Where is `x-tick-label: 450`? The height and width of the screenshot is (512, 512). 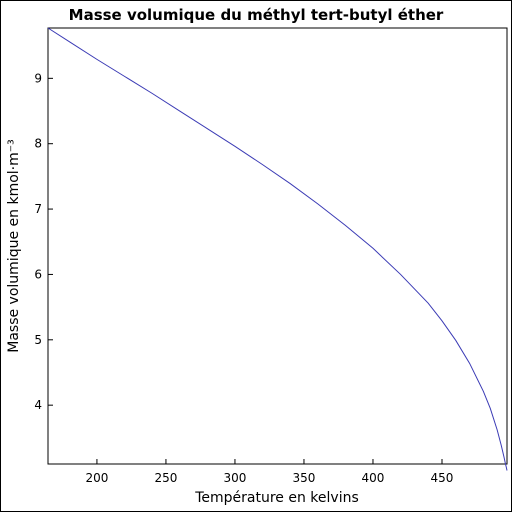
x-tick-label: 450 is located at coordinates (442, 478).